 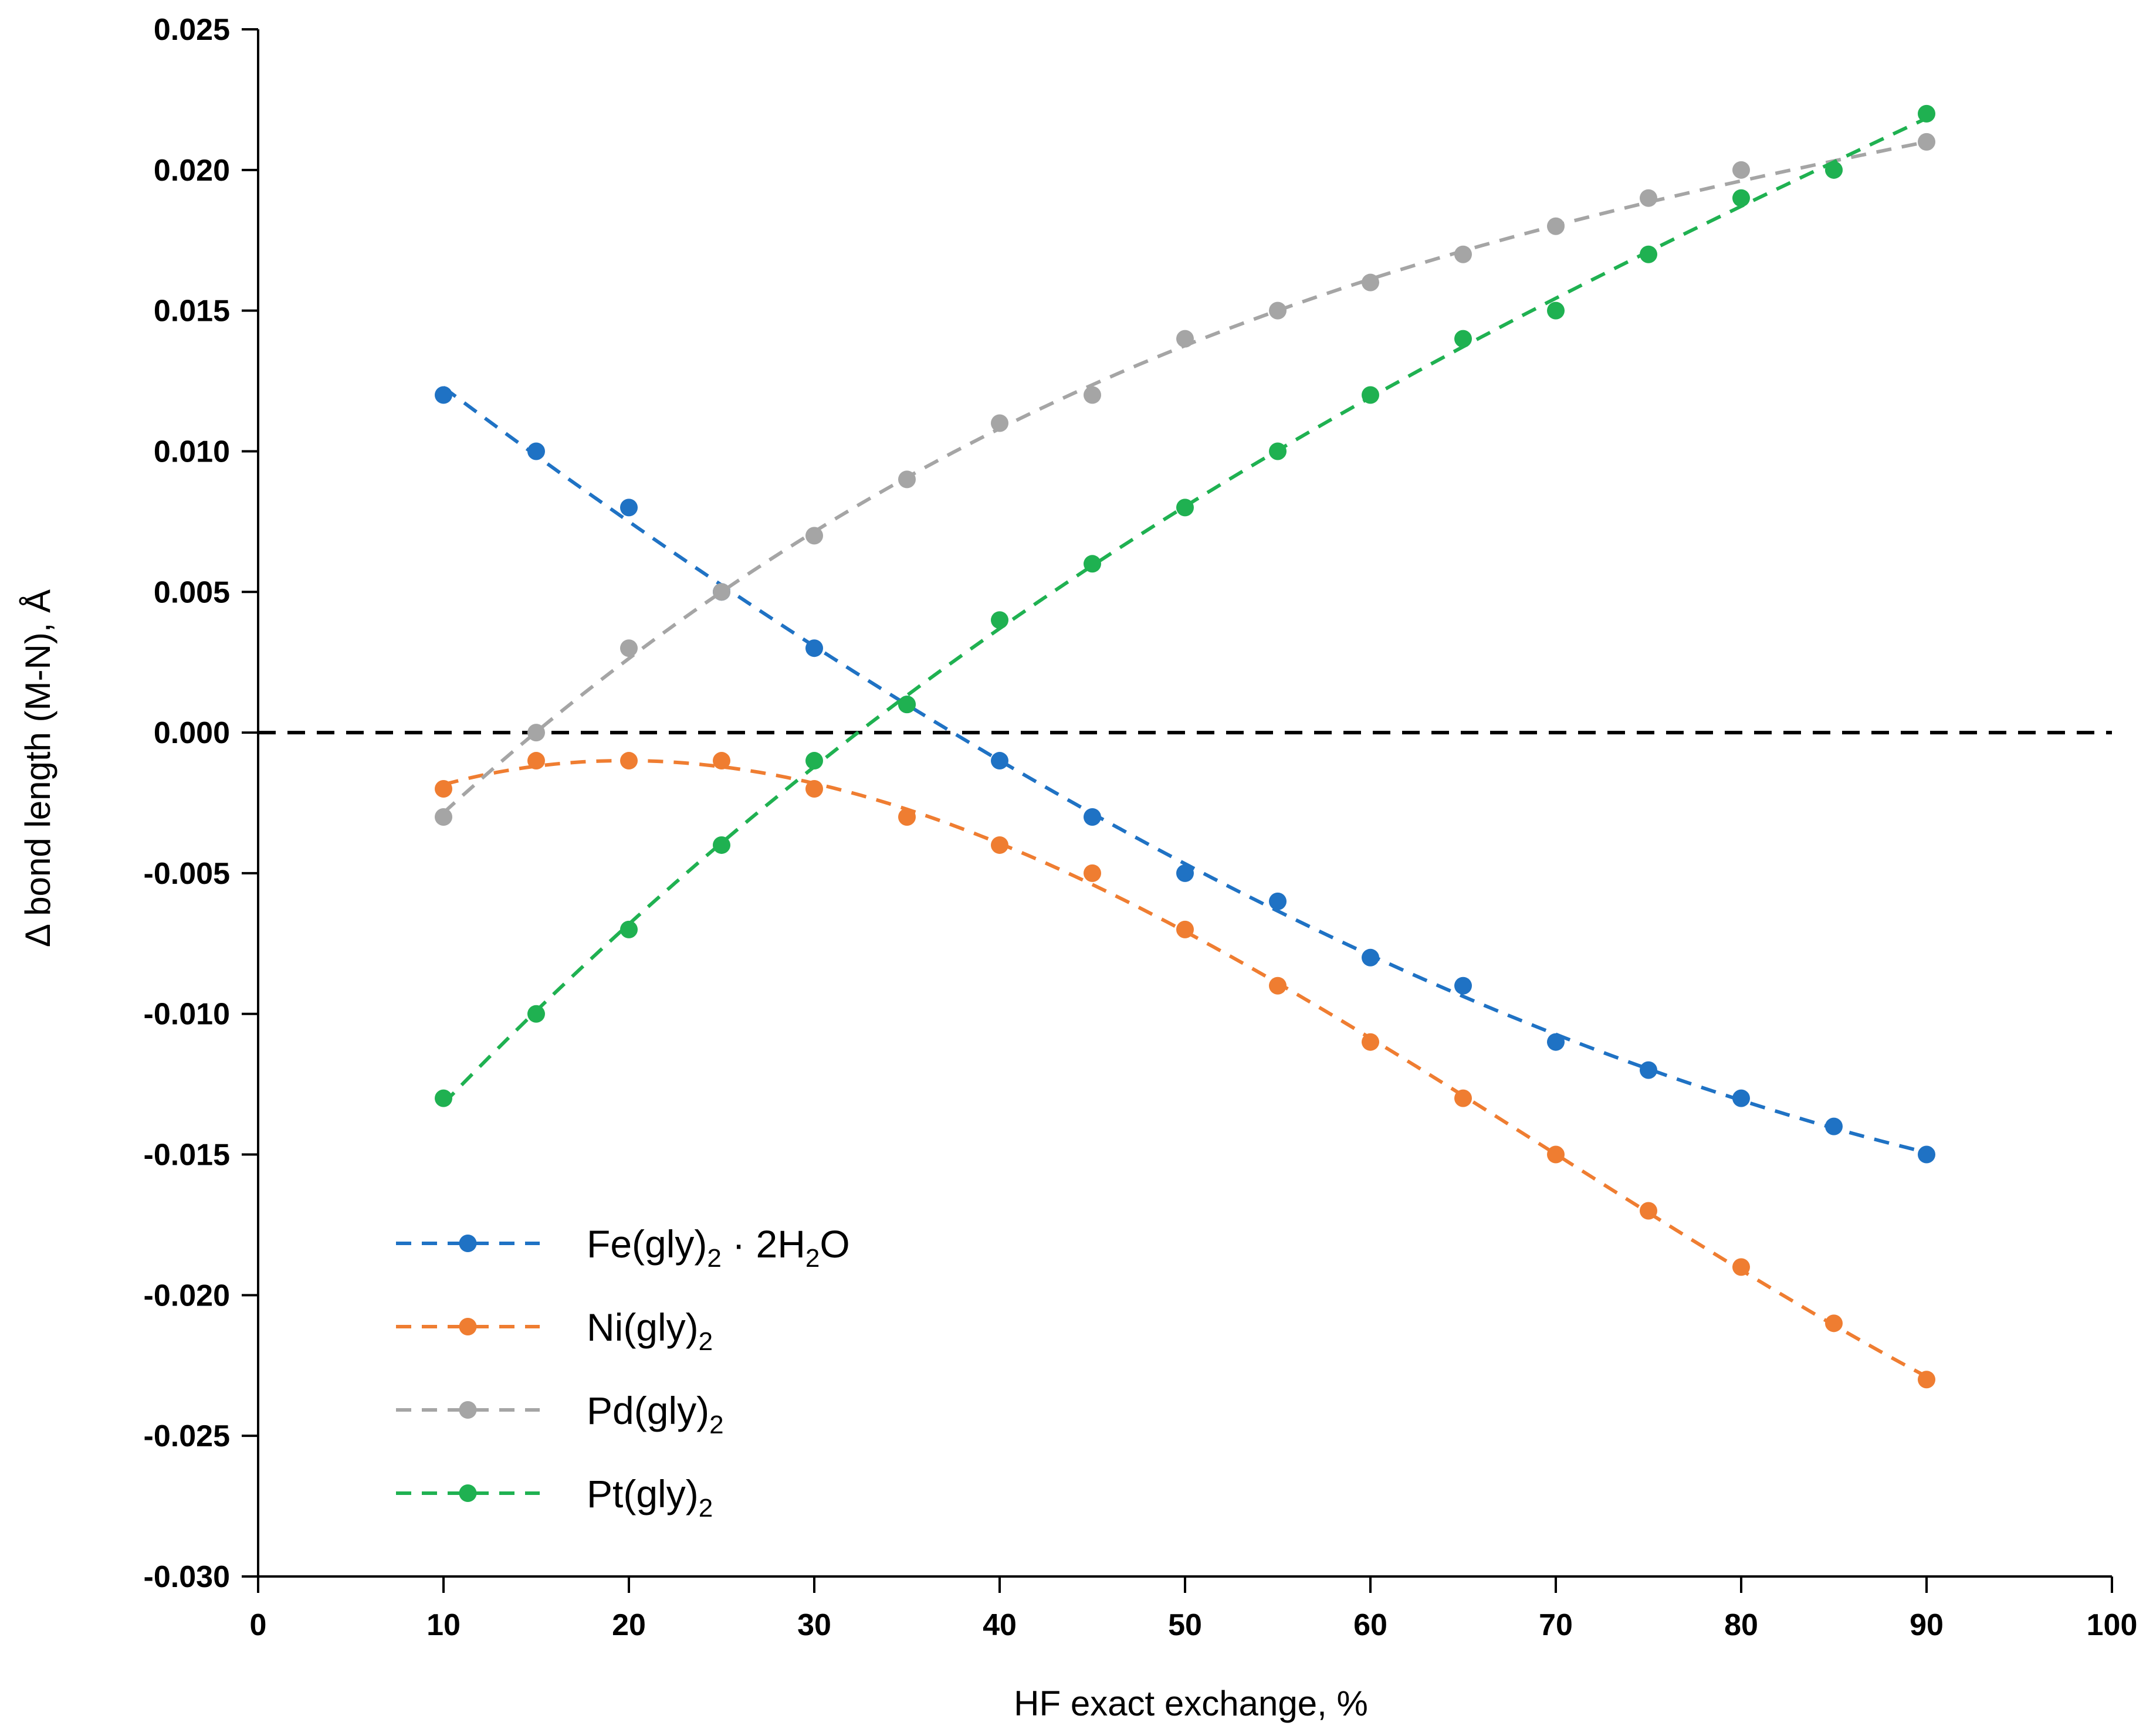 What do you see at coordinates (554, 1331) in the screenshot?
I see `legend-item: Ni(gly)2` at bounding box center [554, 1331].